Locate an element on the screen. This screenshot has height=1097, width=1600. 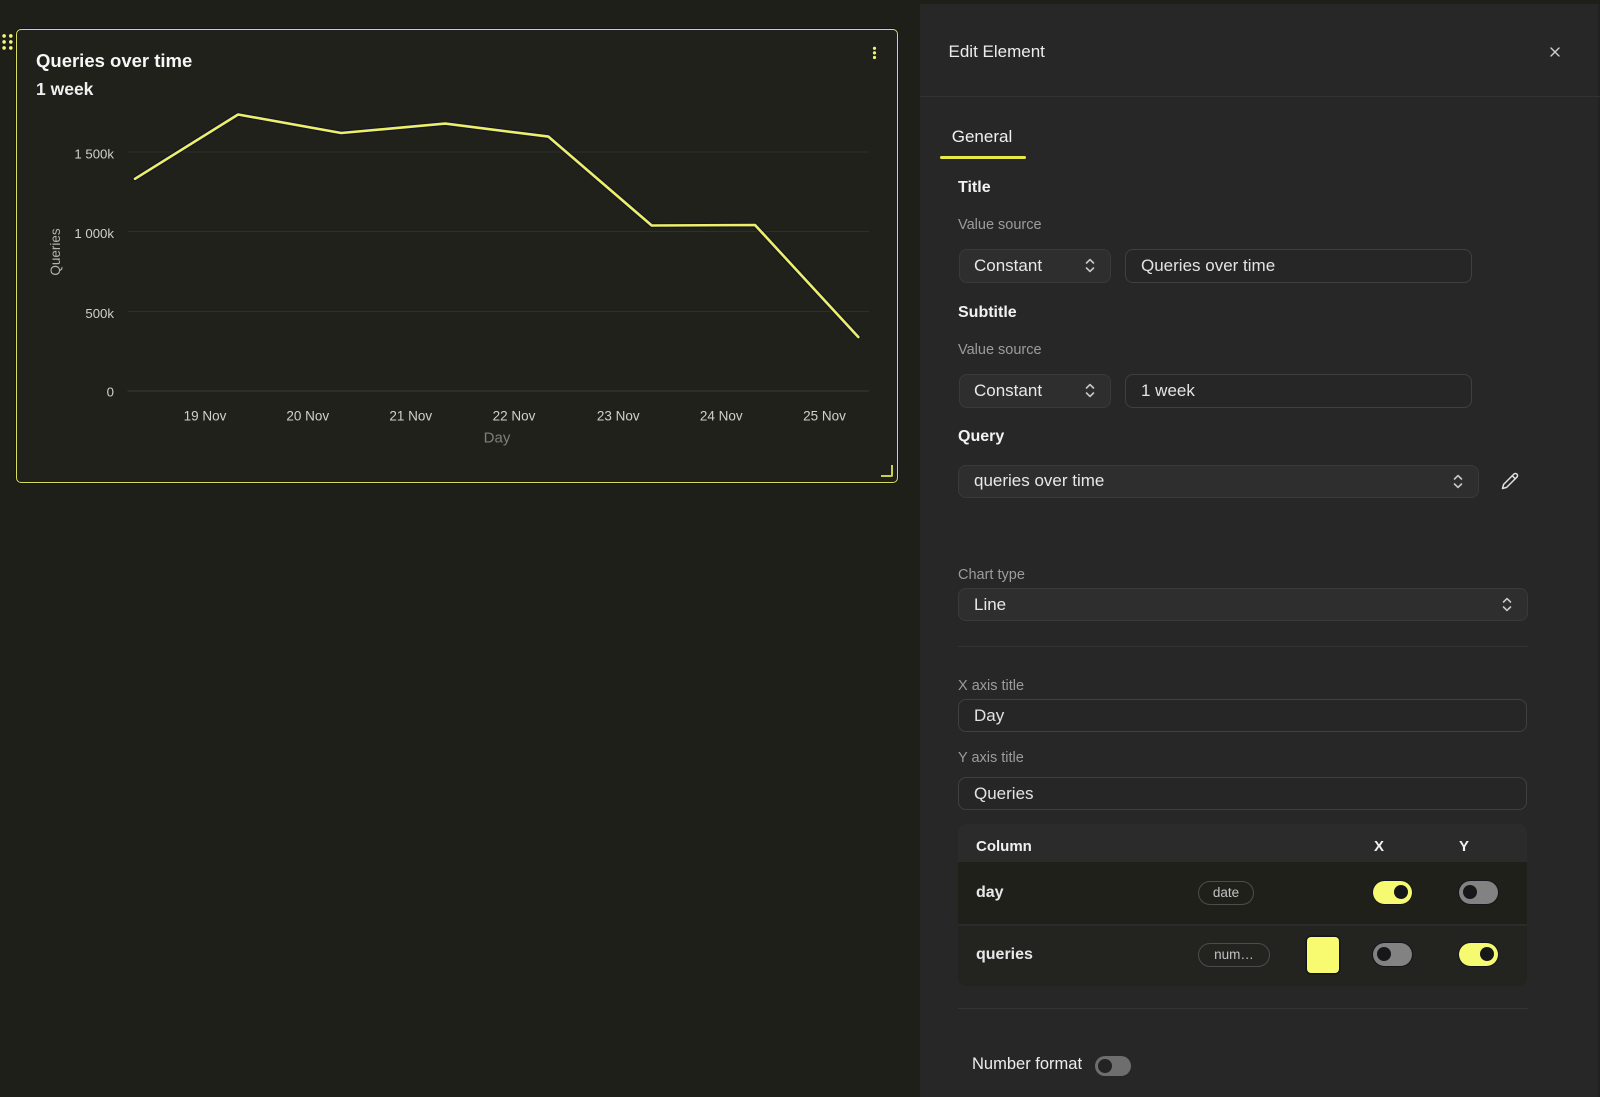
svg-text: 22 Nov is located at coordinates (514, 416).